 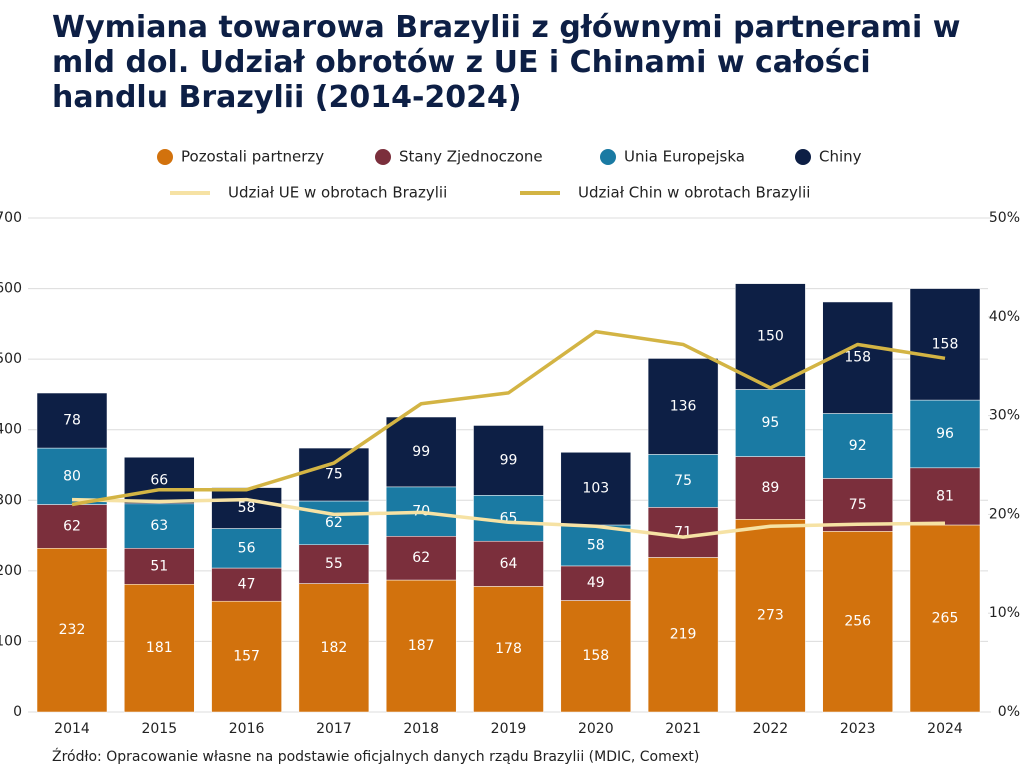 What do you see at coordinates (247, 729) in the screenshot?
I see `x-tick-label: 2016` at bounding box center [247, 729].